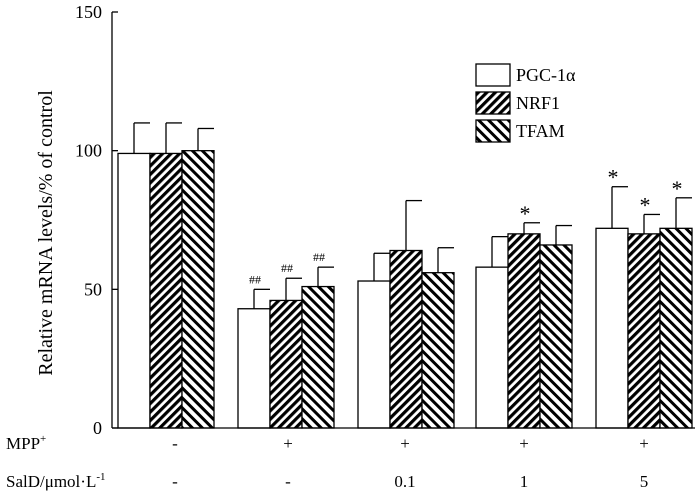 The width and height of the screenshot is (700, 500). Describe the element at coordinates (175, 481) in the screenshot. I see `sald-value-1: -` at that location.